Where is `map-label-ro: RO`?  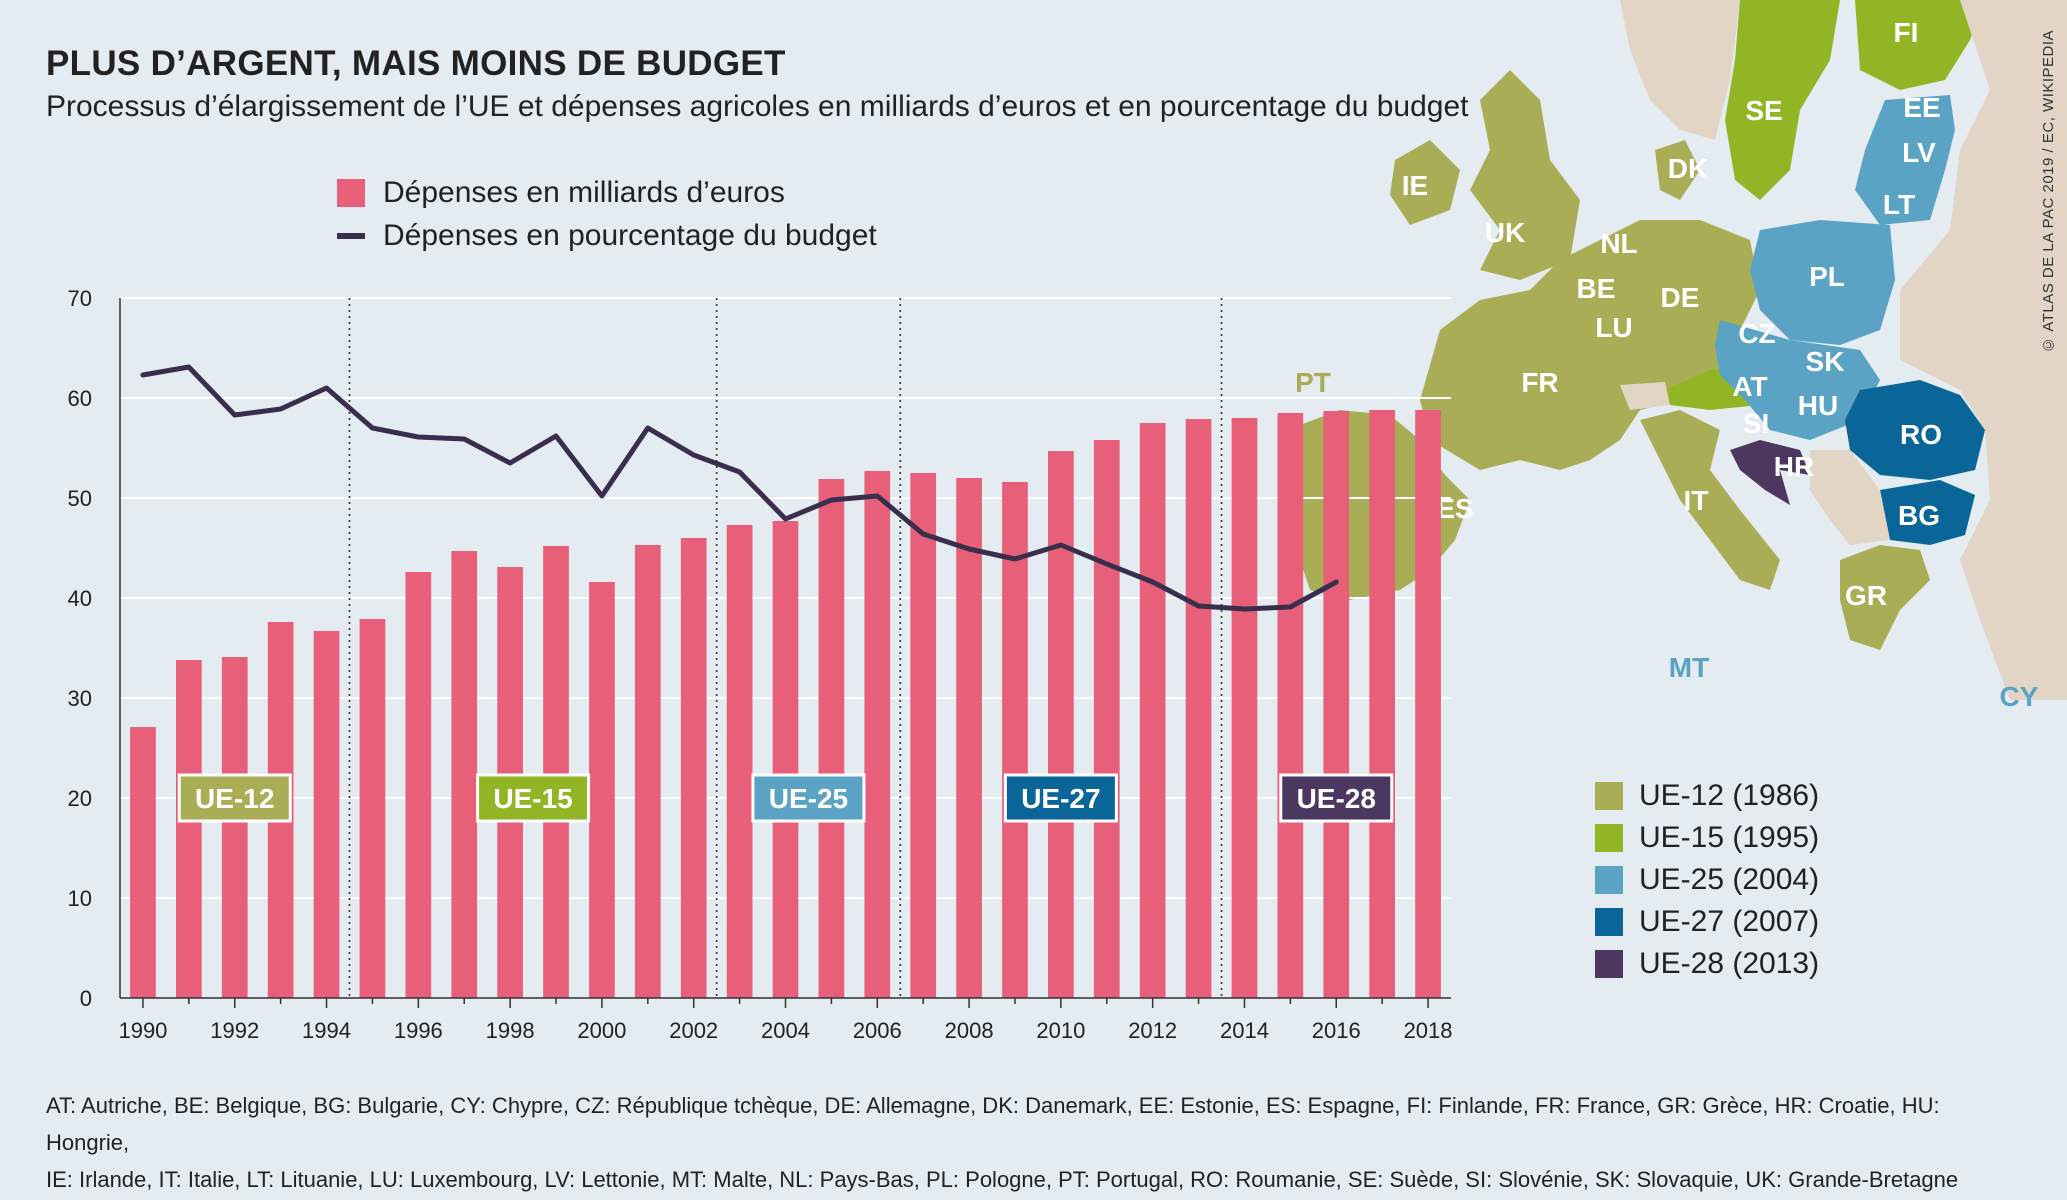 map-label-ro: RO is located at coordinates (1921, 434).